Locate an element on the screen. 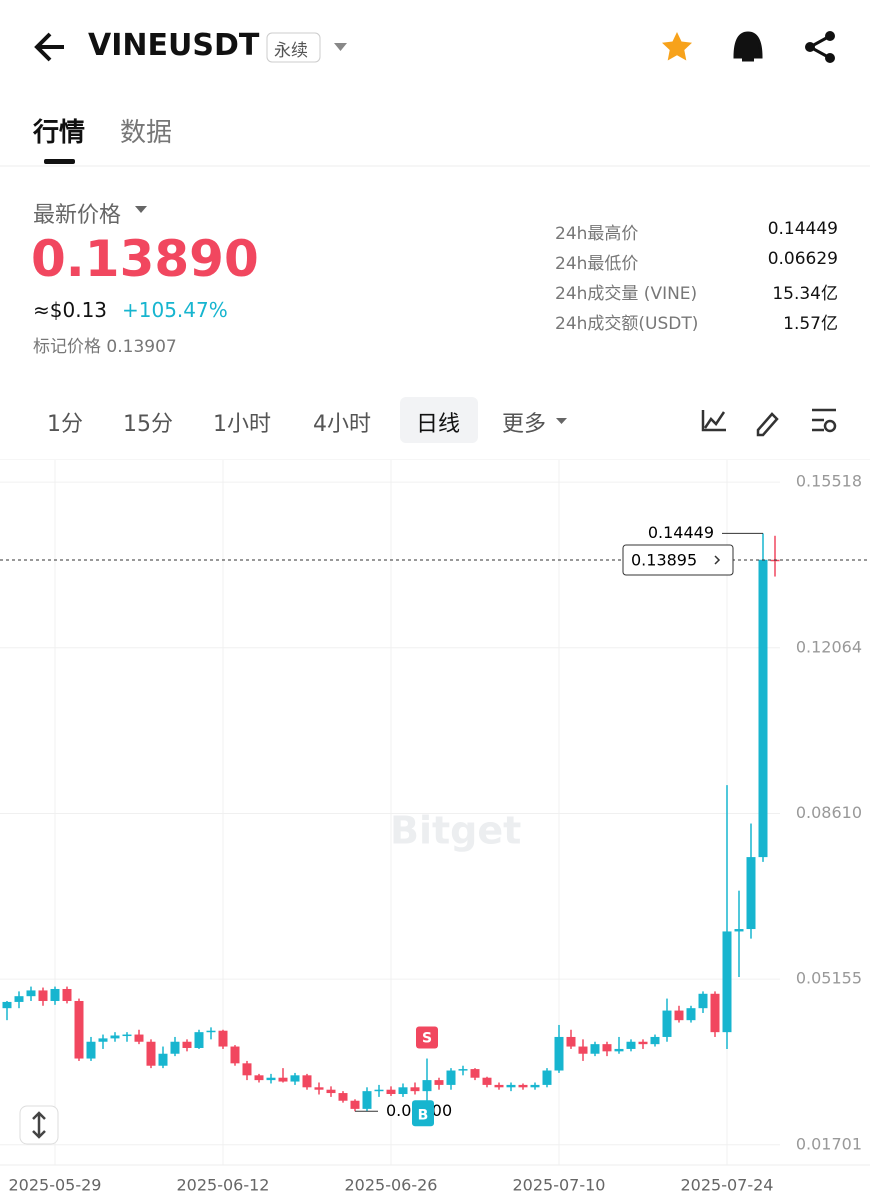  last-price-box is located at coordinates (678, 560).